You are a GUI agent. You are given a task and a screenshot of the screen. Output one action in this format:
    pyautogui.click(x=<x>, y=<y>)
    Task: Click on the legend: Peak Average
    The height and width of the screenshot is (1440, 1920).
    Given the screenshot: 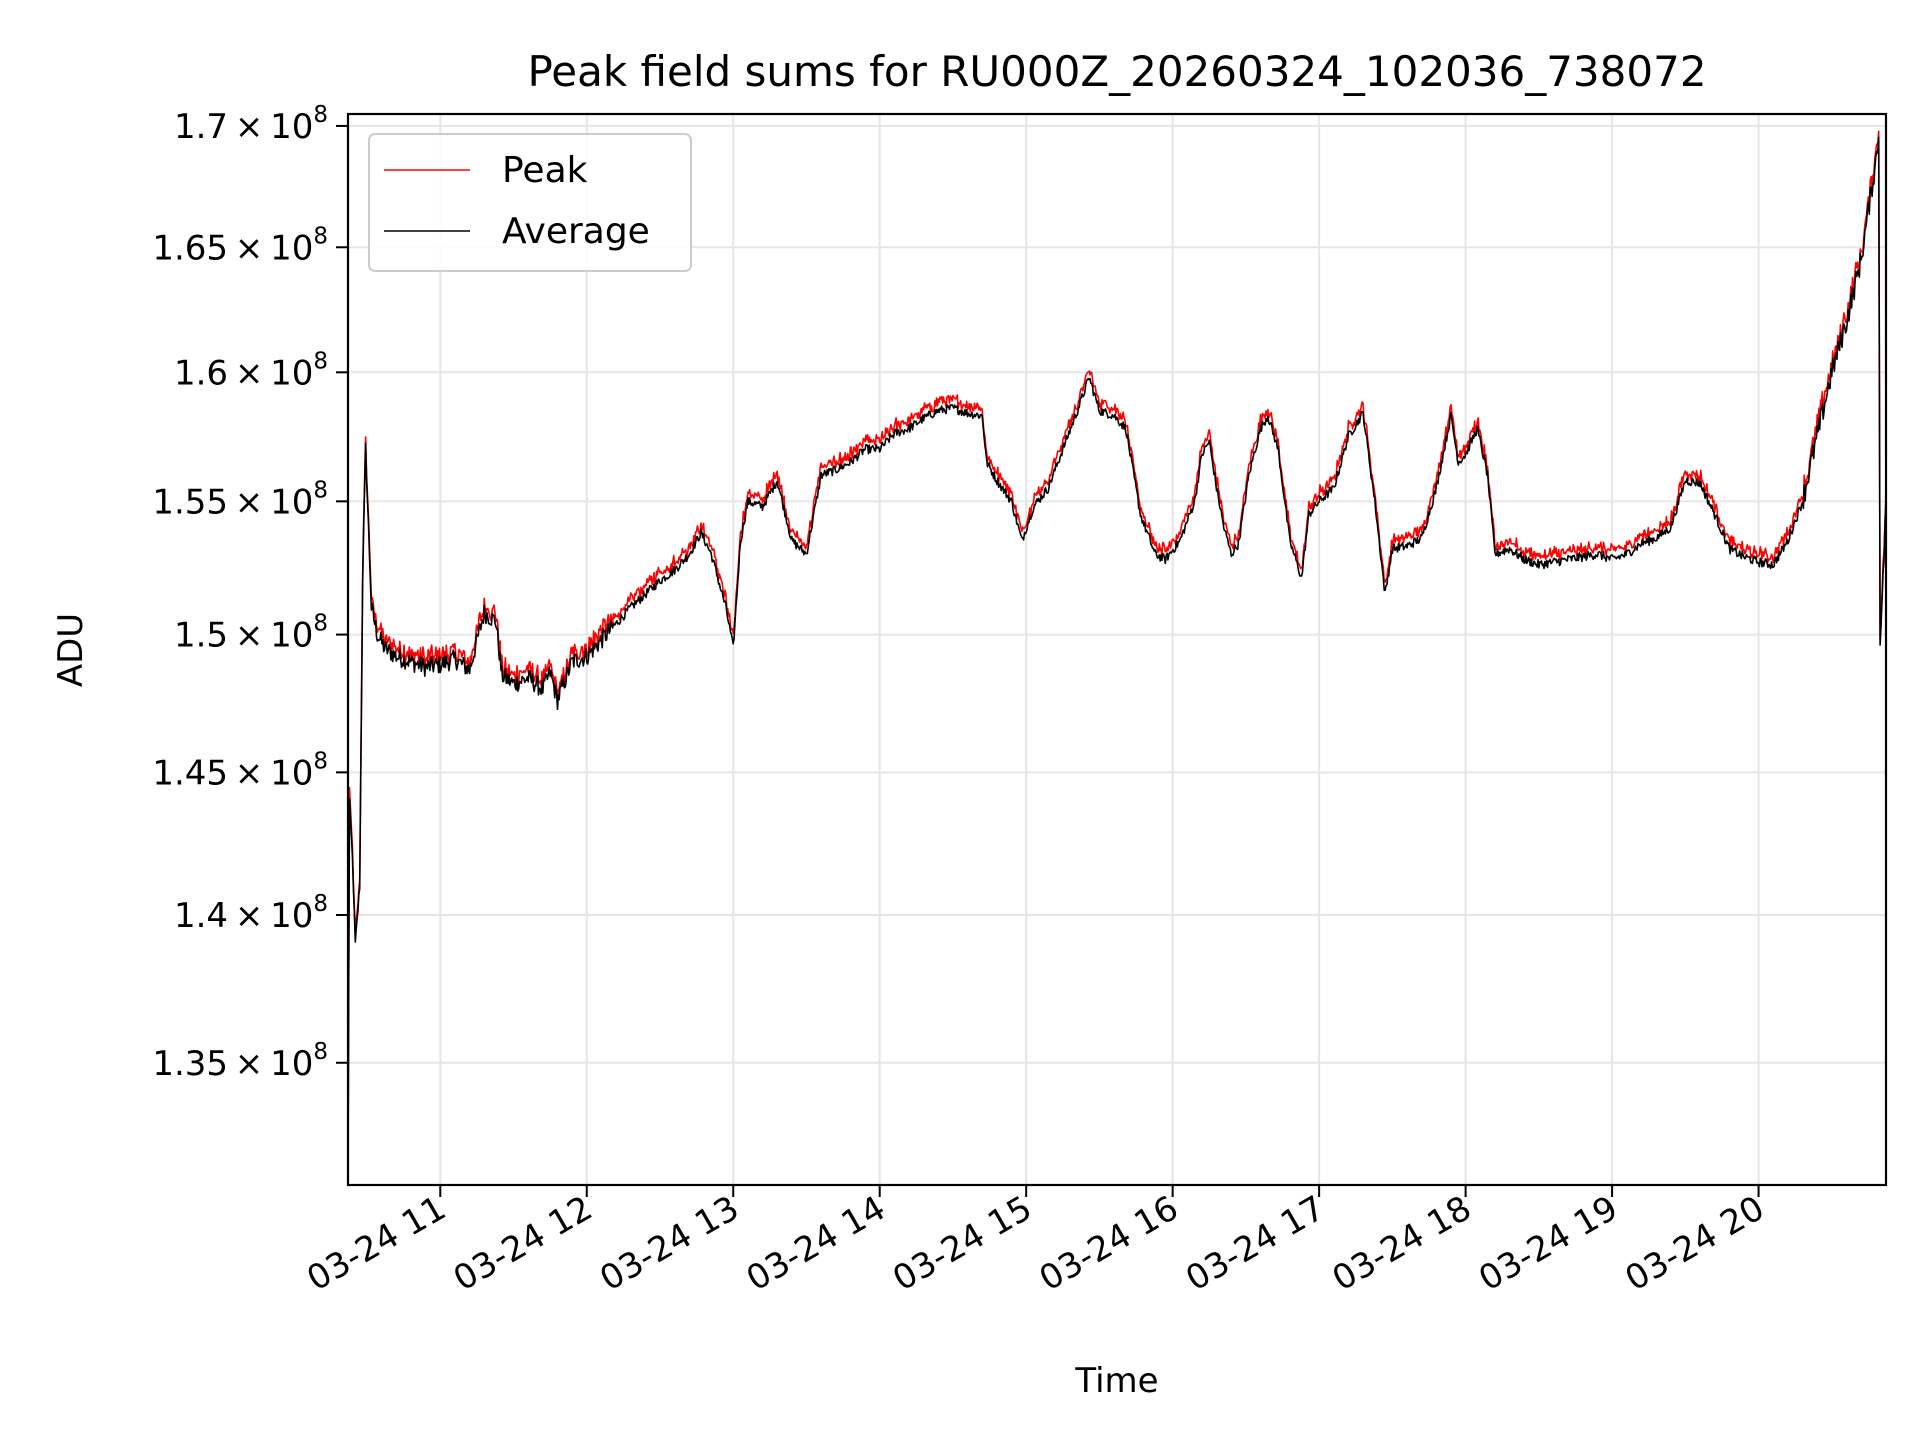 What is the action you would take?
    pyautogui.click(x=530, y=202)
    